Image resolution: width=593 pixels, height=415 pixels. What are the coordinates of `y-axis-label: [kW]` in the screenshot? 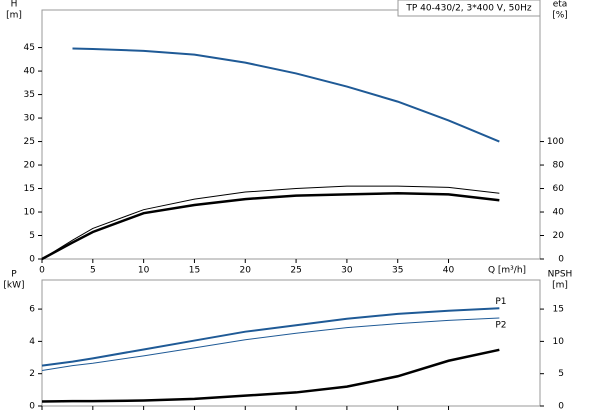 It's located at (13, 286).